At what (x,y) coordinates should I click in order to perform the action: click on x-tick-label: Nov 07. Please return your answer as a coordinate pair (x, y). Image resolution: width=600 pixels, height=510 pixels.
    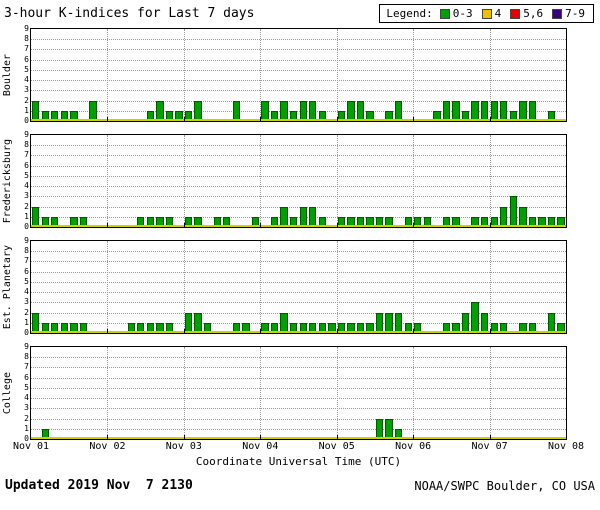
    Looking at the image, I should click on (489, 446).